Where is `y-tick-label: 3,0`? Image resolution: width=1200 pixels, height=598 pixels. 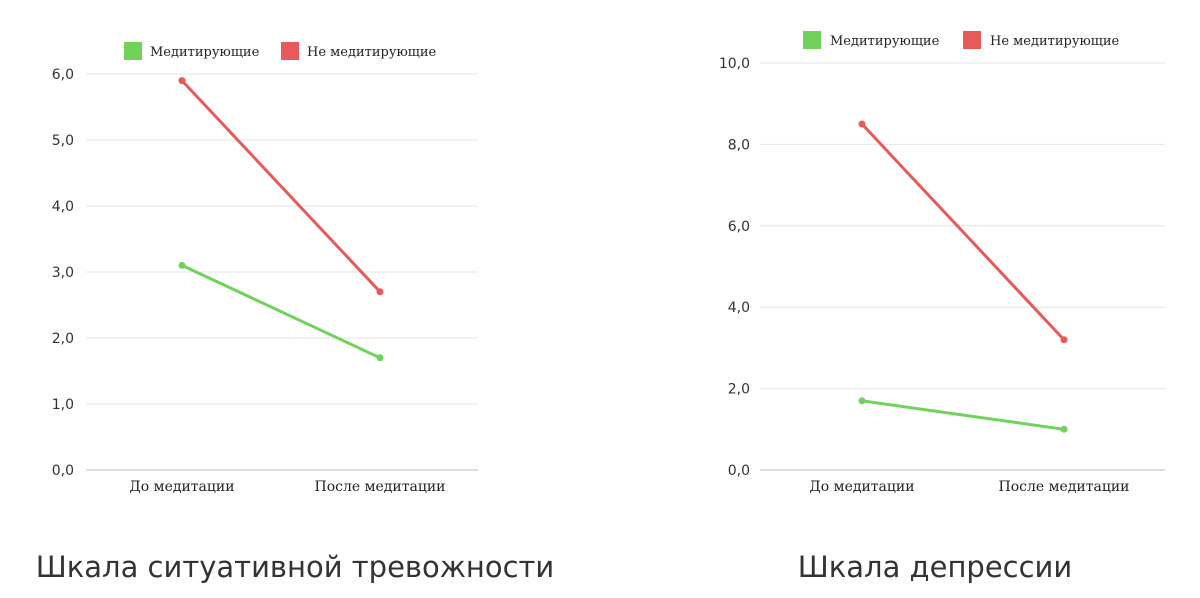 y-tick-label: 3,0 is located at coordinates (63, 273).